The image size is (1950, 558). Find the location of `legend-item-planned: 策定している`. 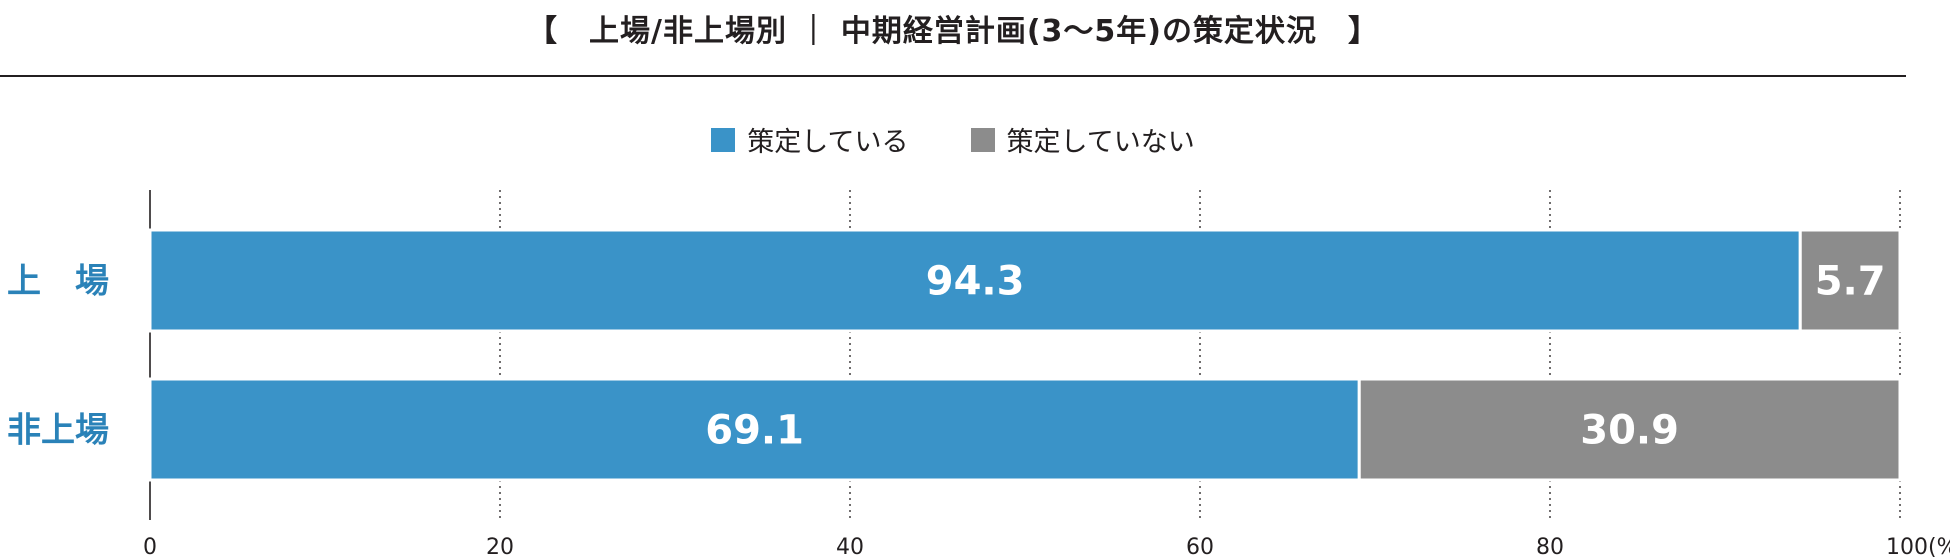

legend-item-planned: 策定している is located at coordinates (810, 139).